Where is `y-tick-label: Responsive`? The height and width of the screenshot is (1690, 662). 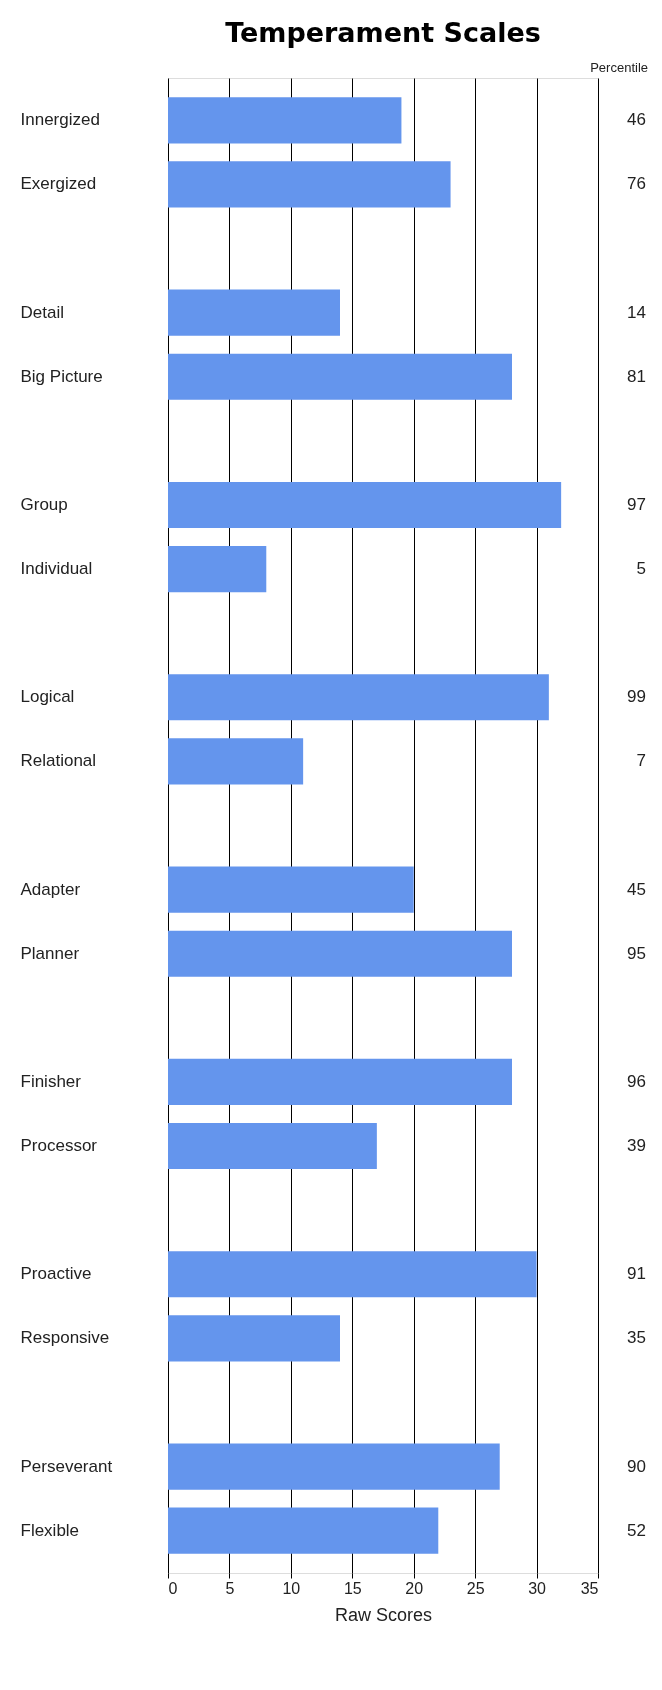
y-tick-label: Responsive is located at coordinates (65, 1338).